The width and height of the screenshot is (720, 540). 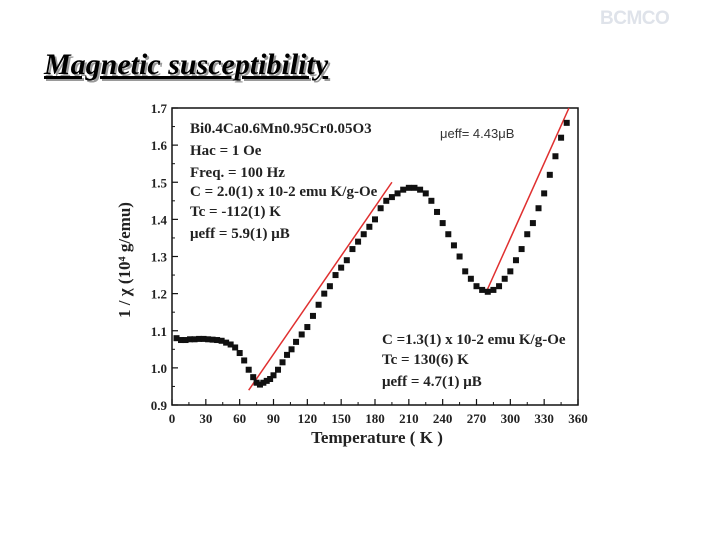 I want to click on x-tick-label: 0, so click(x=172, y=418).